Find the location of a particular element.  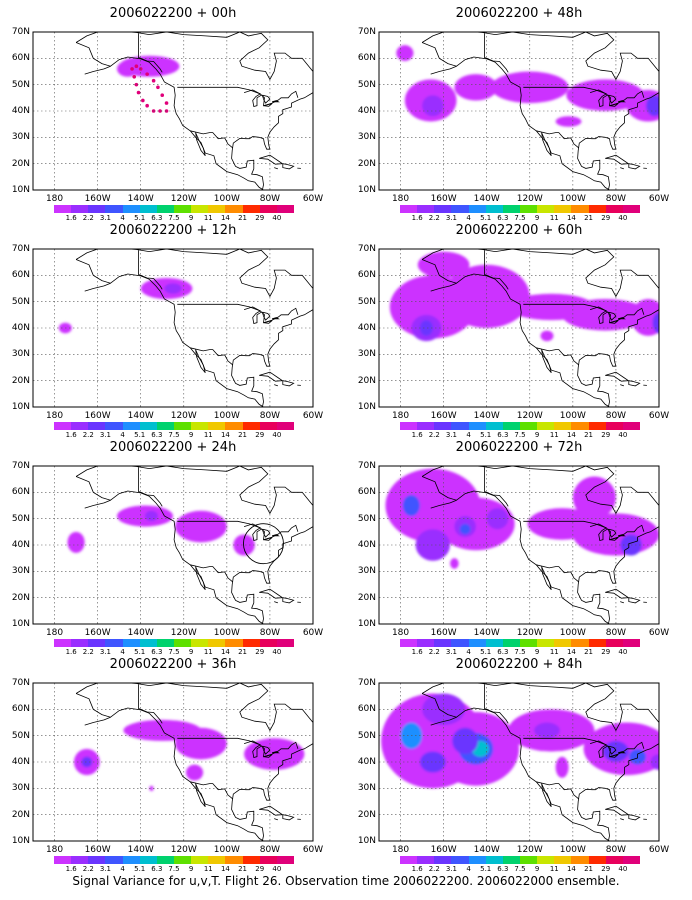

longitude-label: 100W is located at coordinates (572, 199).